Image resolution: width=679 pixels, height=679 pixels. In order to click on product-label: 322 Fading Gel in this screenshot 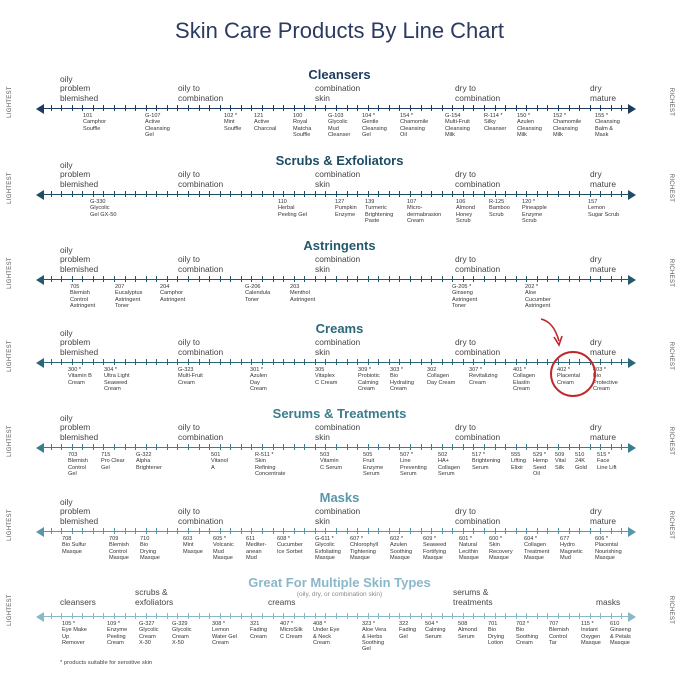, I will do `click(408, 630)`.